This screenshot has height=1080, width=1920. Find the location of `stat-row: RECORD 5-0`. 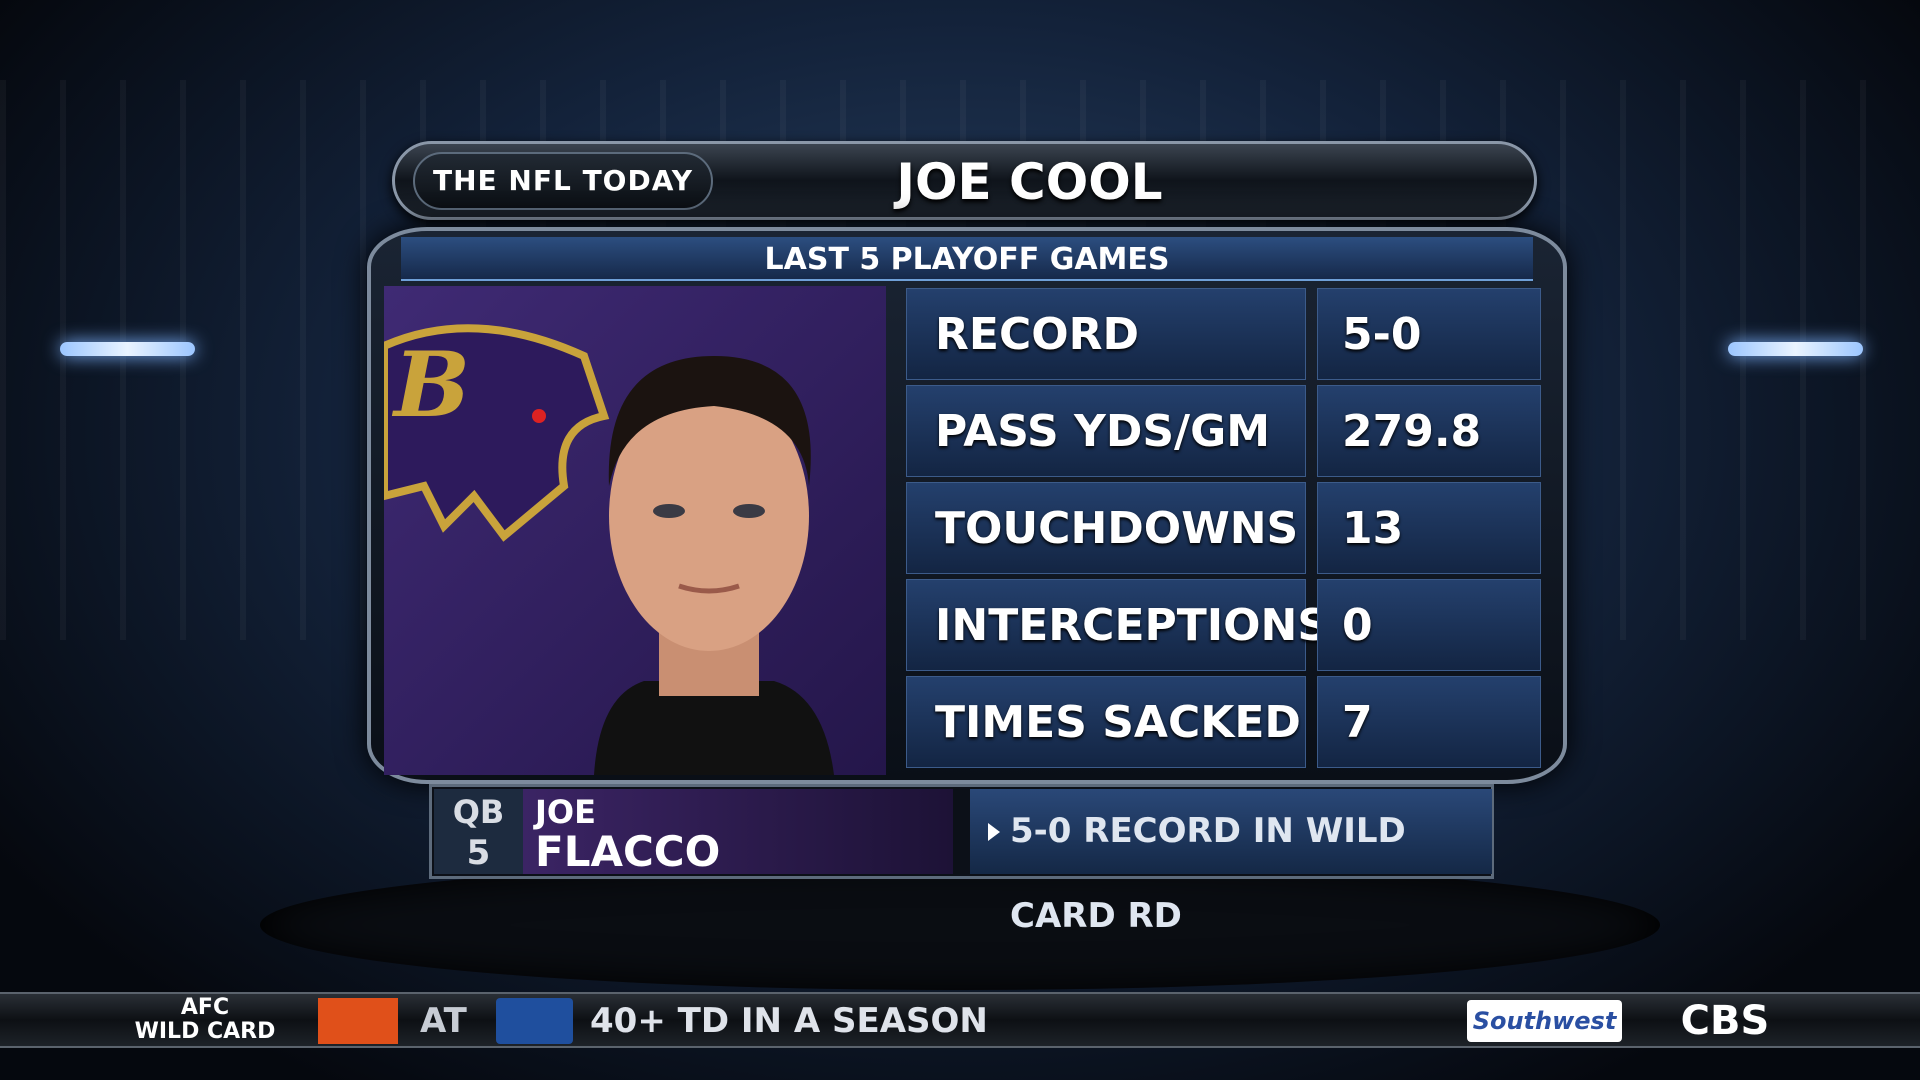

stat-row: RECORD 5-0 is located at coordinates (1223, 334).